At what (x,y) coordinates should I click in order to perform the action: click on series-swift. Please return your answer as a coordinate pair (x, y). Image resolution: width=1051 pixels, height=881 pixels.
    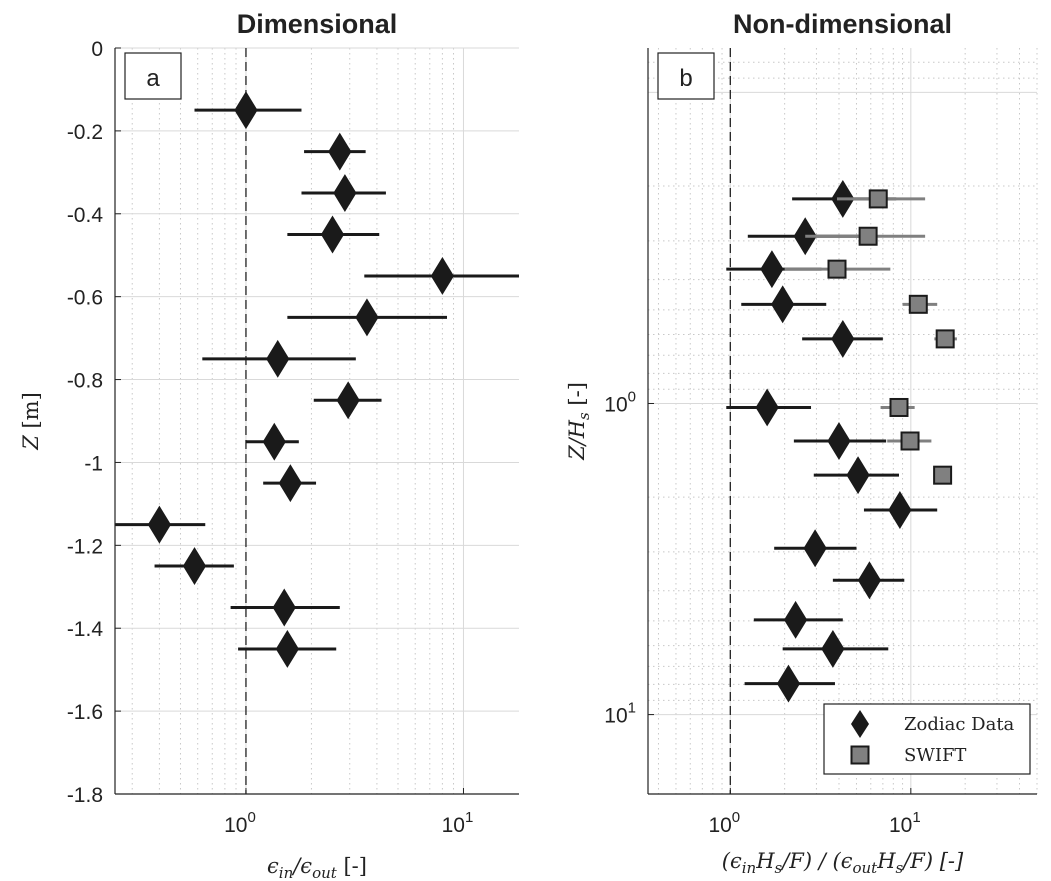
    Looking at the image, I should click on (870, 337).